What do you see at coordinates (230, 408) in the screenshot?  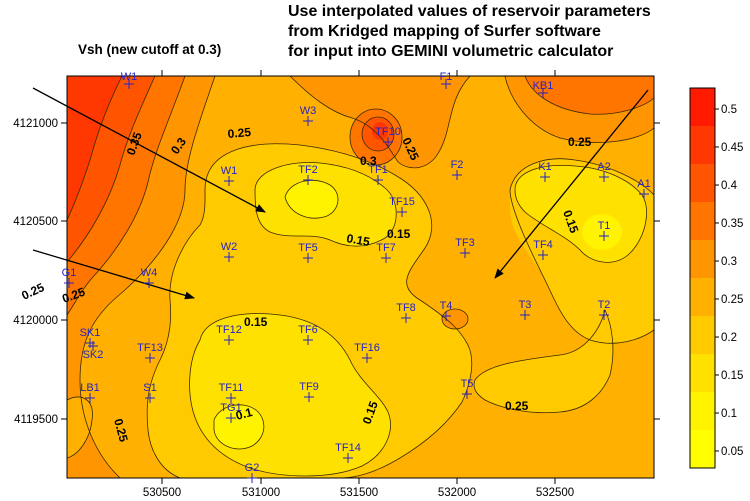 I see `well-label: TG1` at bounding box center [230, 408].